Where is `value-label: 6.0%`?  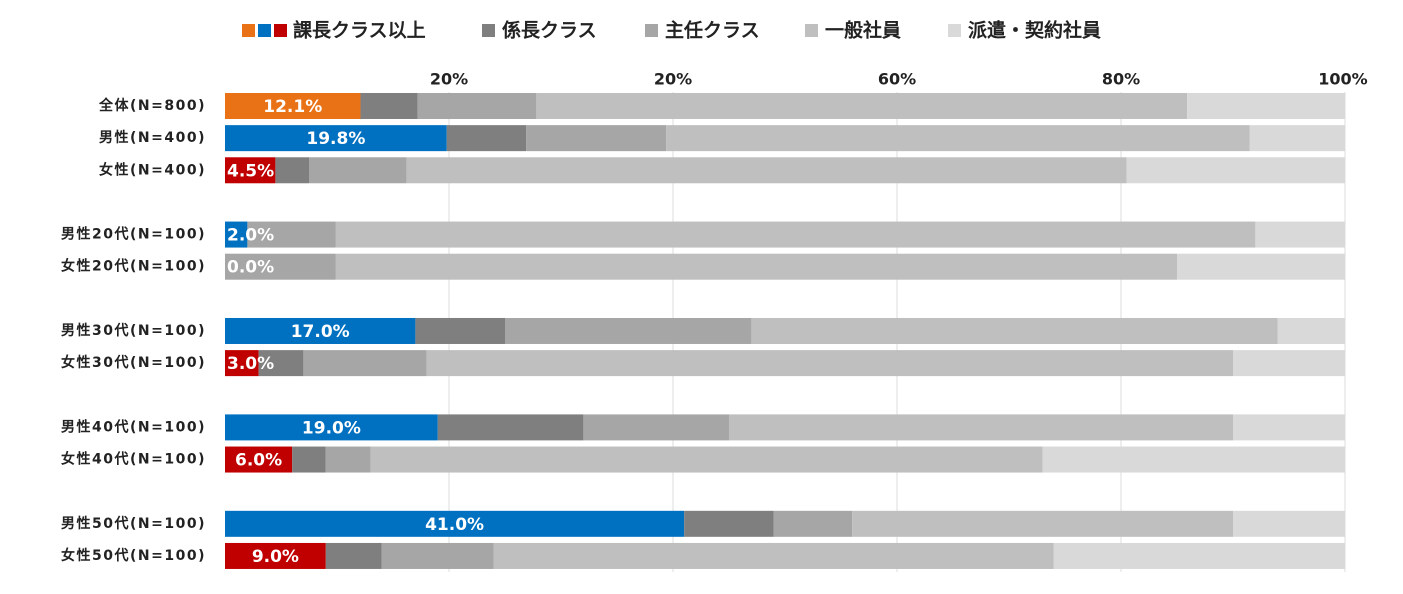
value-label: 6.0% is located at coordinates (258, 461).